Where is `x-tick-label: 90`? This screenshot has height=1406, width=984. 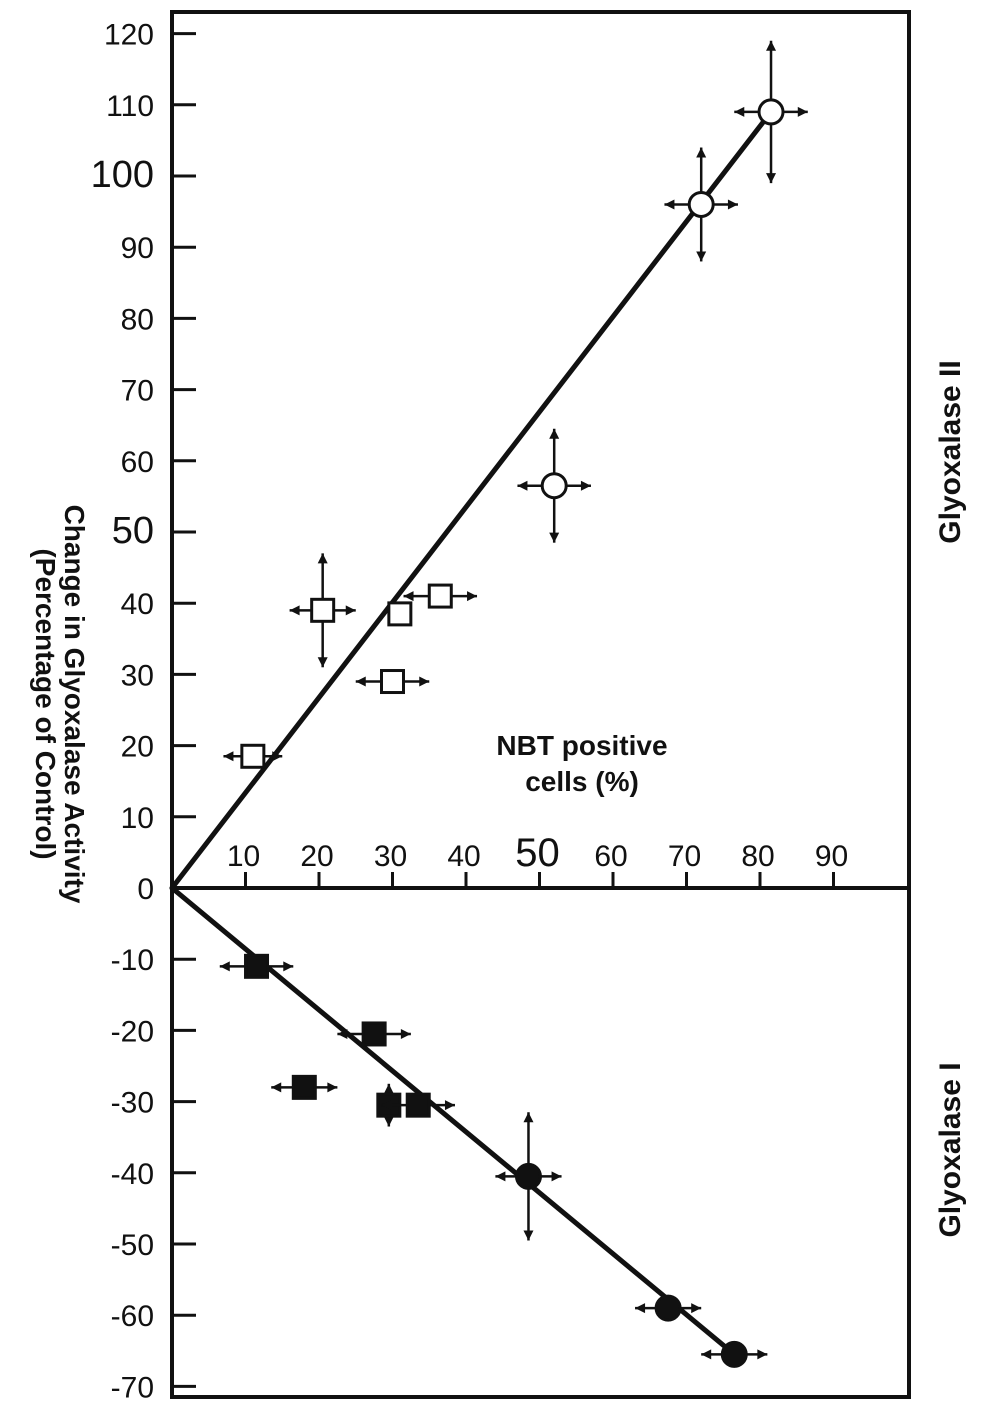 x-tick-label: 90 is located at coordinates (831, 856).